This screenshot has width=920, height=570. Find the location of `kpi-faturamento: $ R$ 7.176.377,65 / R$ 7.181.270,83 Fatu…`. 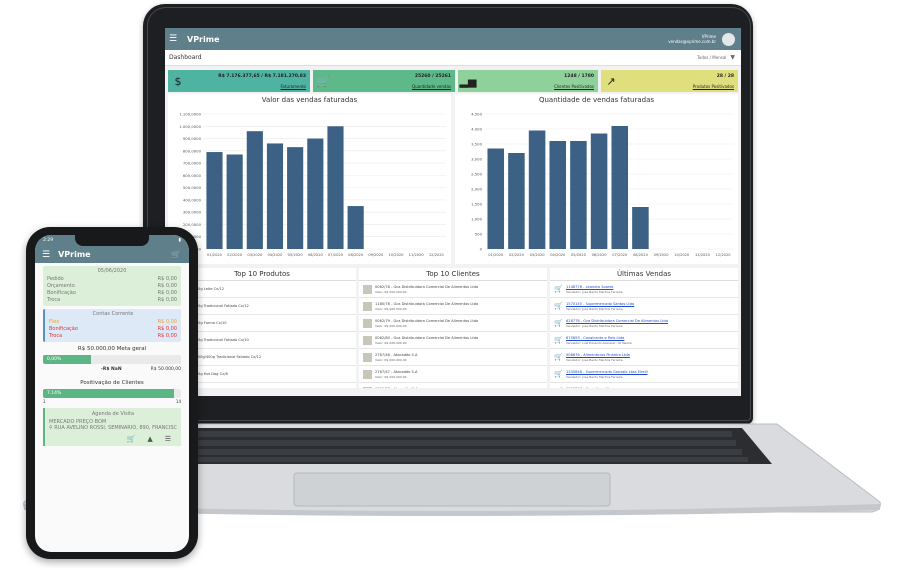

kpi-faturamento: $ R$ 7.176.377,65 / R$ 7.181.270,83 Fatu… is located at coordinates (239, 81).